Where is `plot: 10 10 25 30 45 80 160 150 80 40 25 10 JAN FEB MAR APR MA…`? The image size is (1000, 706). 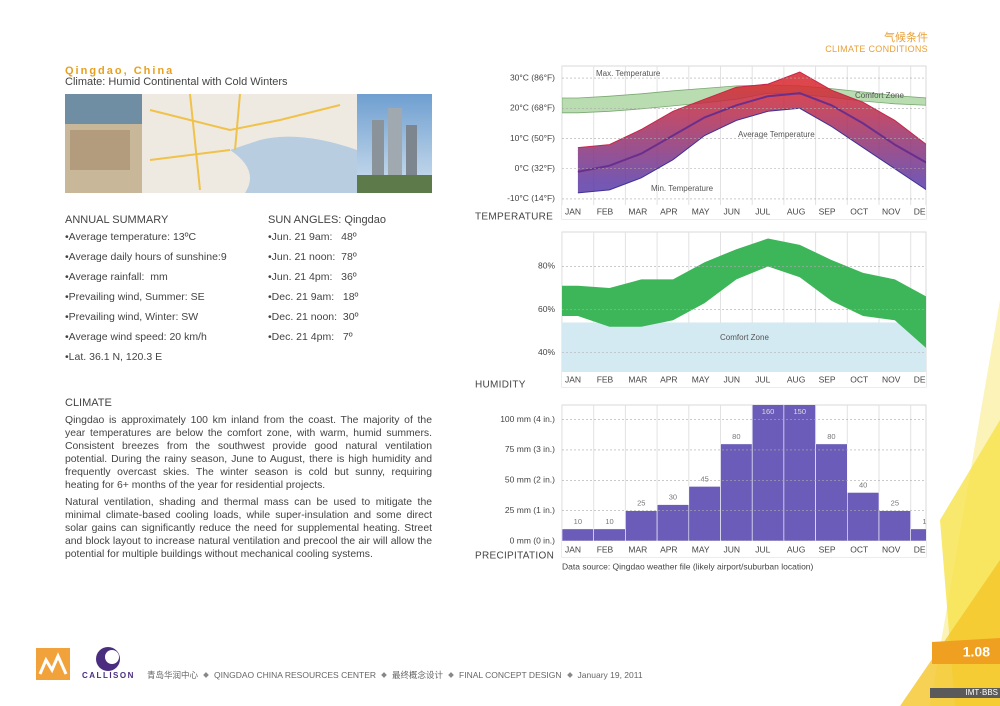 plot: 10 10 25 30 45 80 160 150 80 40 25 10 JAN FEB MAR APR MA… is located at coordinates (747, 481).